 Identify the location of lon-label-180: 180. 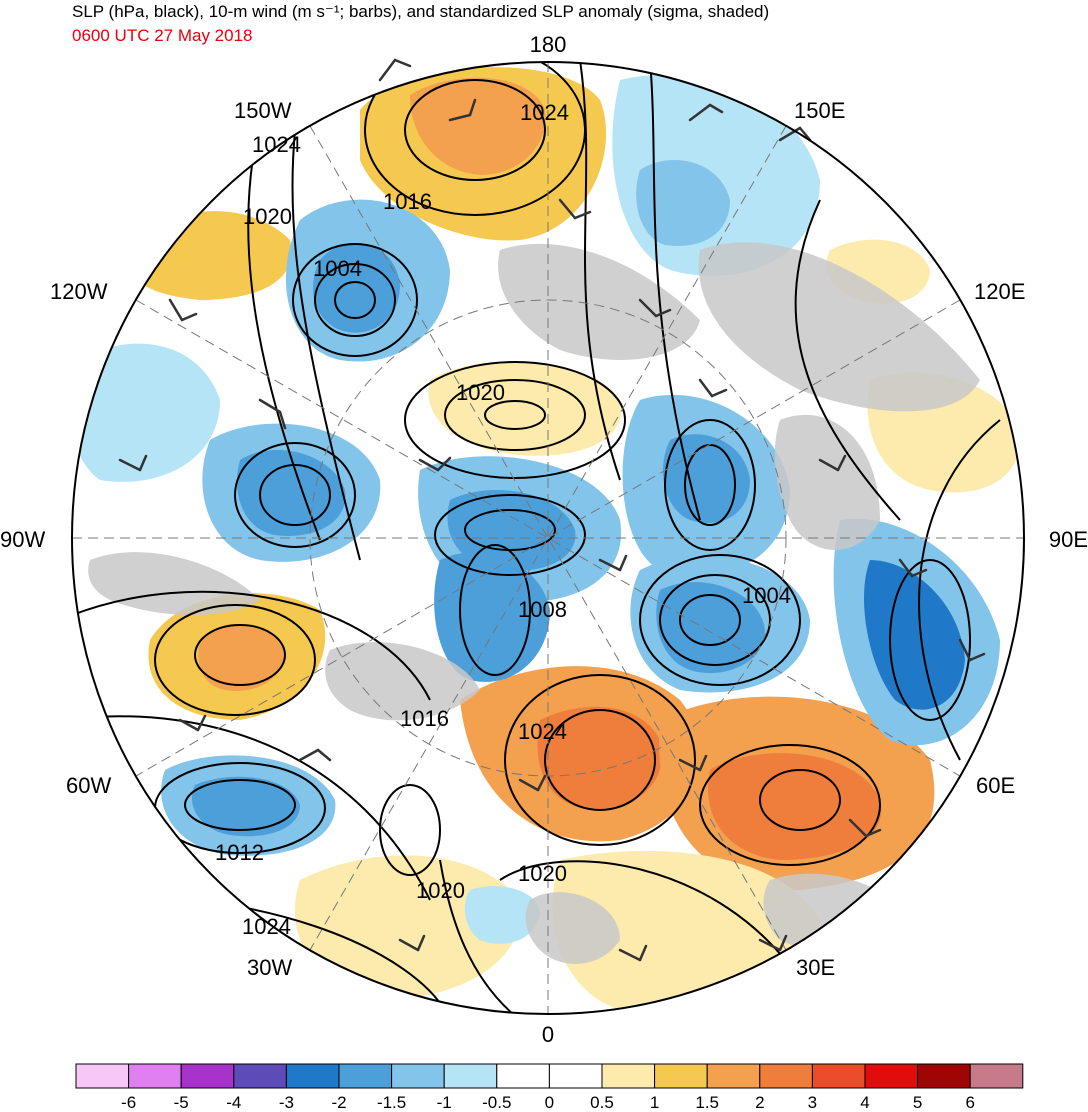
(548, 44).